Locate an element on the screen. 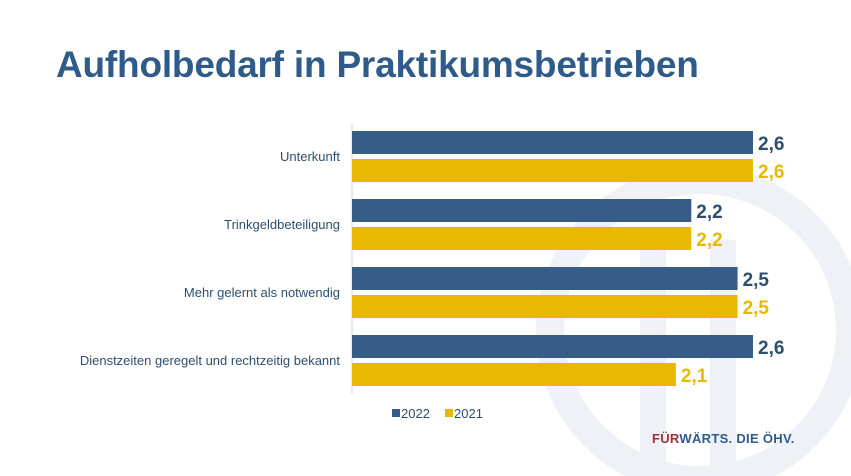 The height and width of the screenshot is (476, 851). legend-label: 2022 is located at coordinates (415, 413).